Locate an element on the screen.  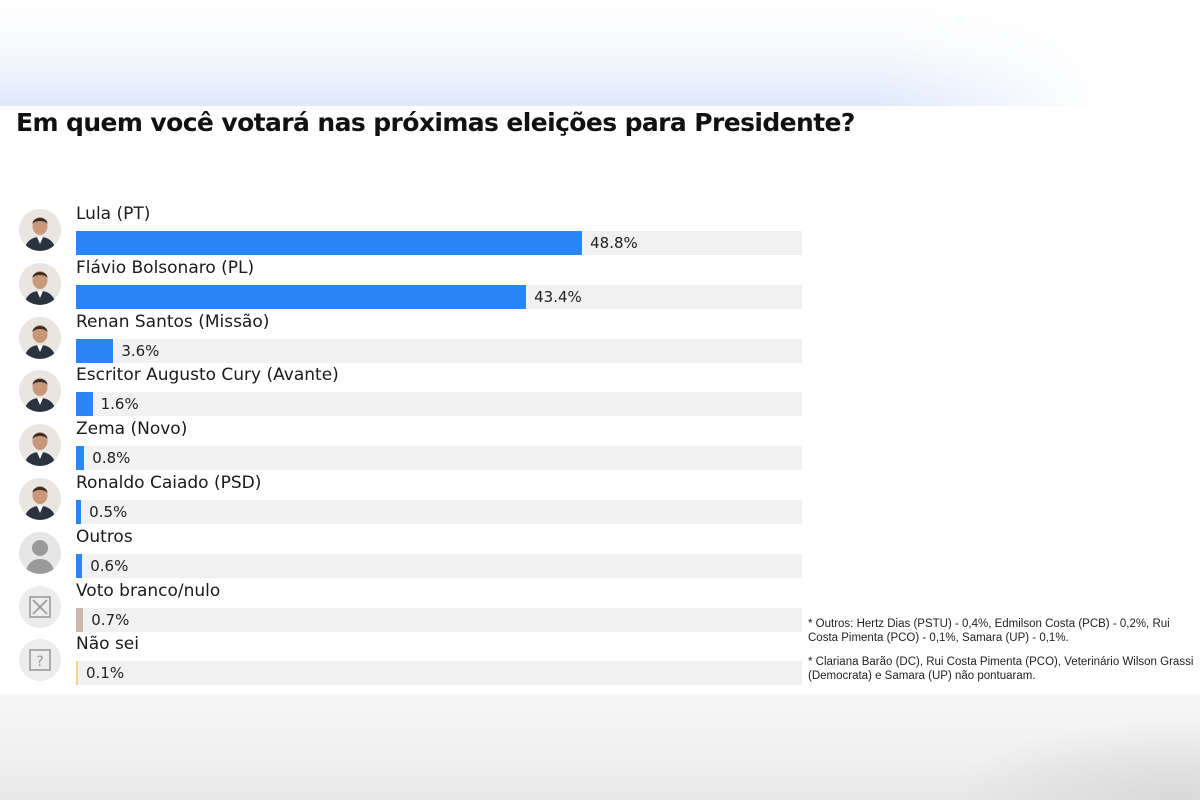
category-label: Renan Santos (Missão) is located at coordinates (173, 321).